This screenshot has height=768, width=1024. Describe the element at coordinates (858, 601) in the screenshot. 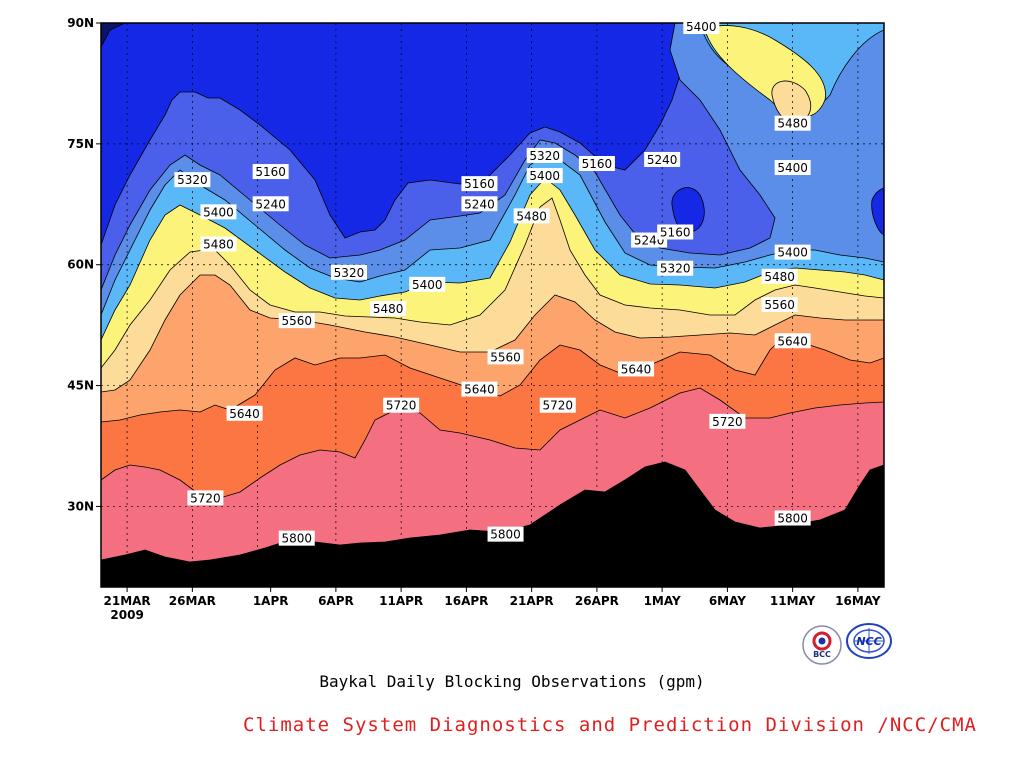

I see `x-tick-label: 16MAY` at that location.